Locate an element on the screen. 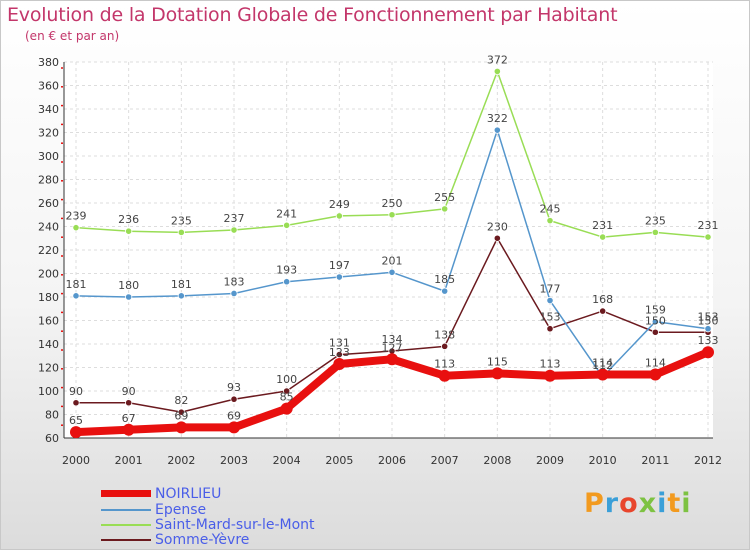  data-label: 236 is located at coordinates (128, 219).